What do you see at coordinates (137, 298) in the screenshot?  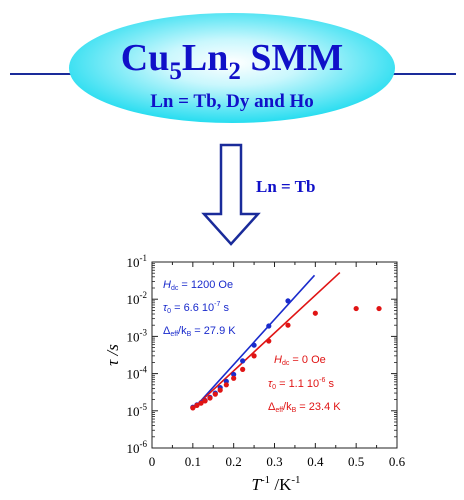 I see `y-tick-label: 10⁻²` at bounding box center [137, 298].